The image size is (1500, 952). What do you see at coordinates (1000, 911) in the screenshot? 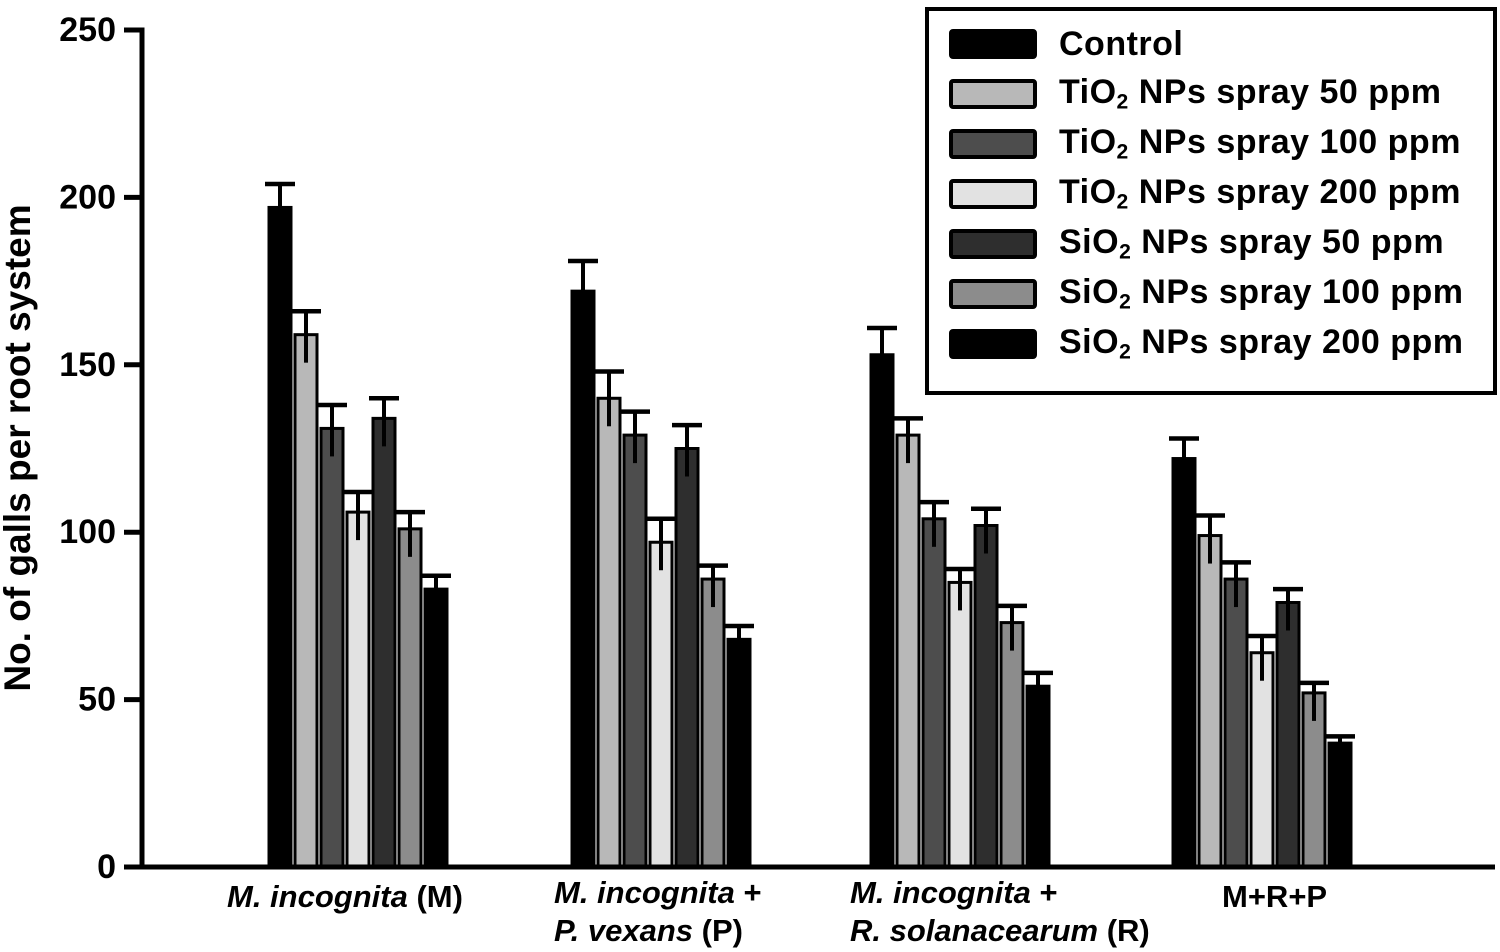
I see `x-category-label: M. incognita + R. solanacearum (R)` at bounding box center [1000, 911].